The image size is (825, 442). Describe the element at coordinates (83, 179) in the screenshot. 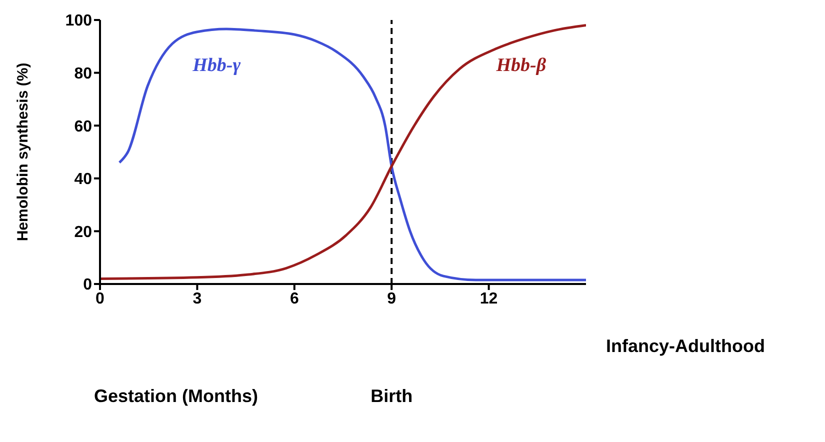

I see `y-tick-label: 40` at that location.